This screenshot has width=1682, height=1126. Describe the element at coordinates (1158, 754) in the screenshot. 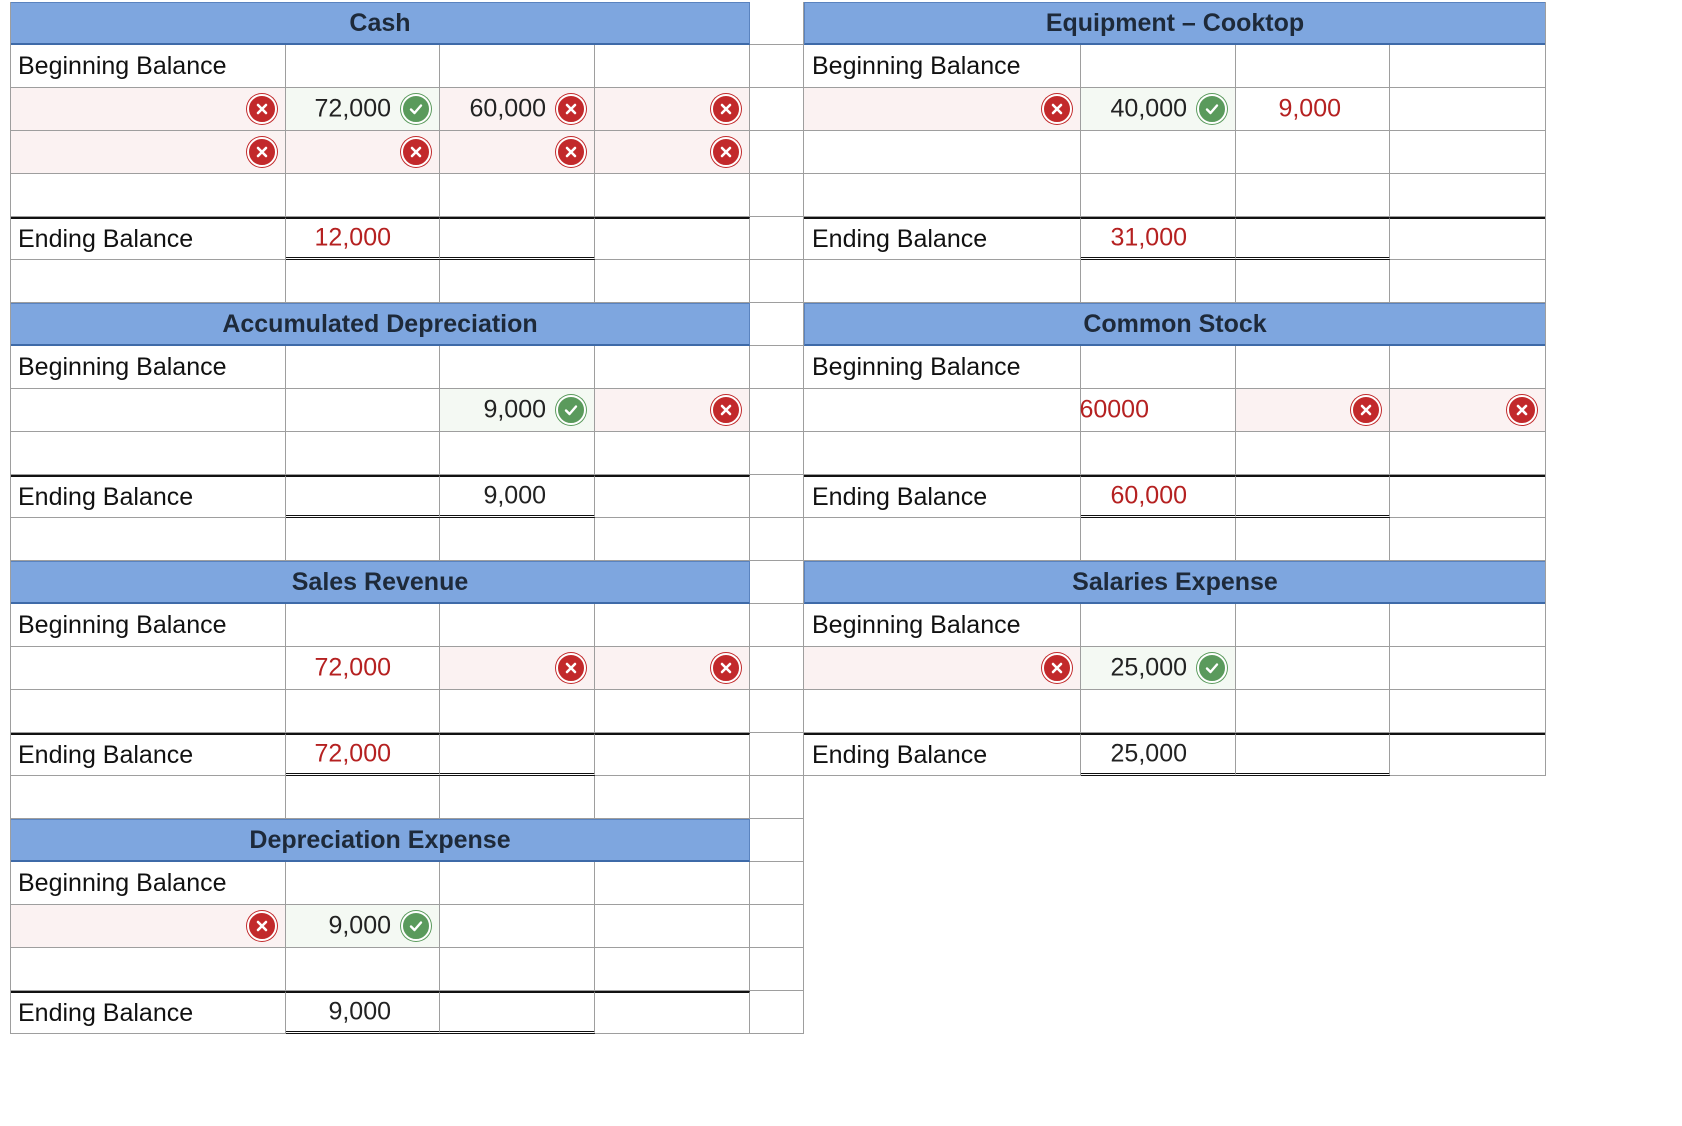

I see `ledger-cell: 25,000` at that location.